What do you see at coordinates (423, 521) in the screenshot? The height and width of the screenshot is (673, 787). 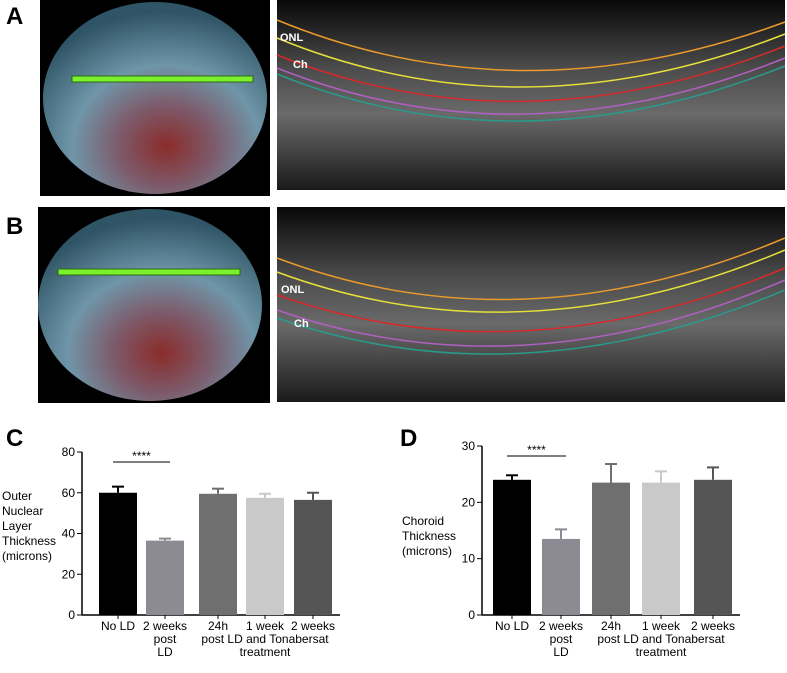 I see `y-axis-label: Choroid` at bounding box center [423, 521].